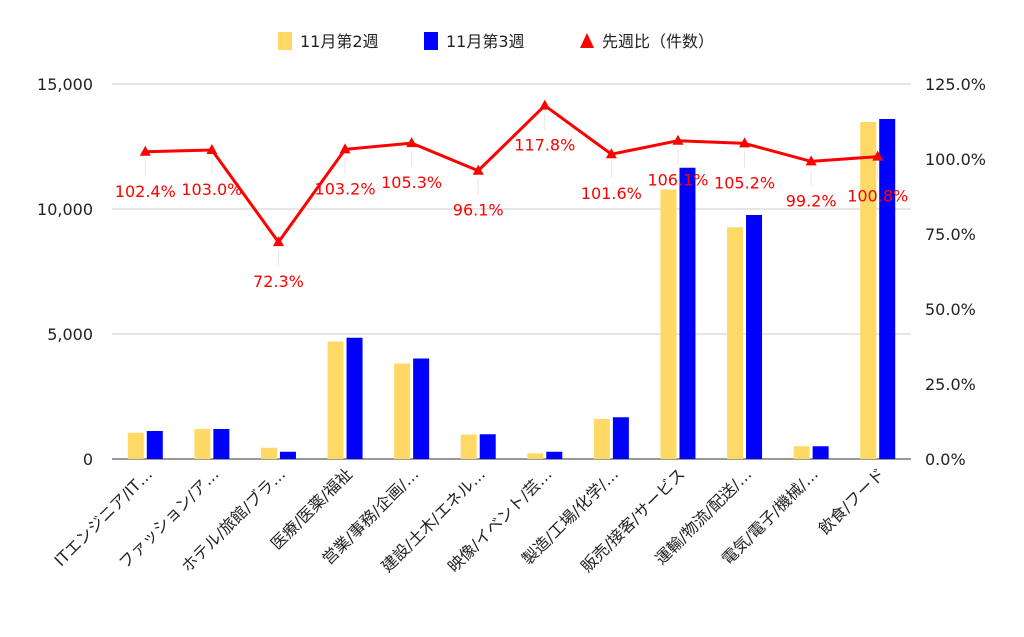 This screenshot has width=1024, height=637. Describe the element at coordinates (945, 459) in the screenshot. I see `right-tick-label: 0.0%` at that location.